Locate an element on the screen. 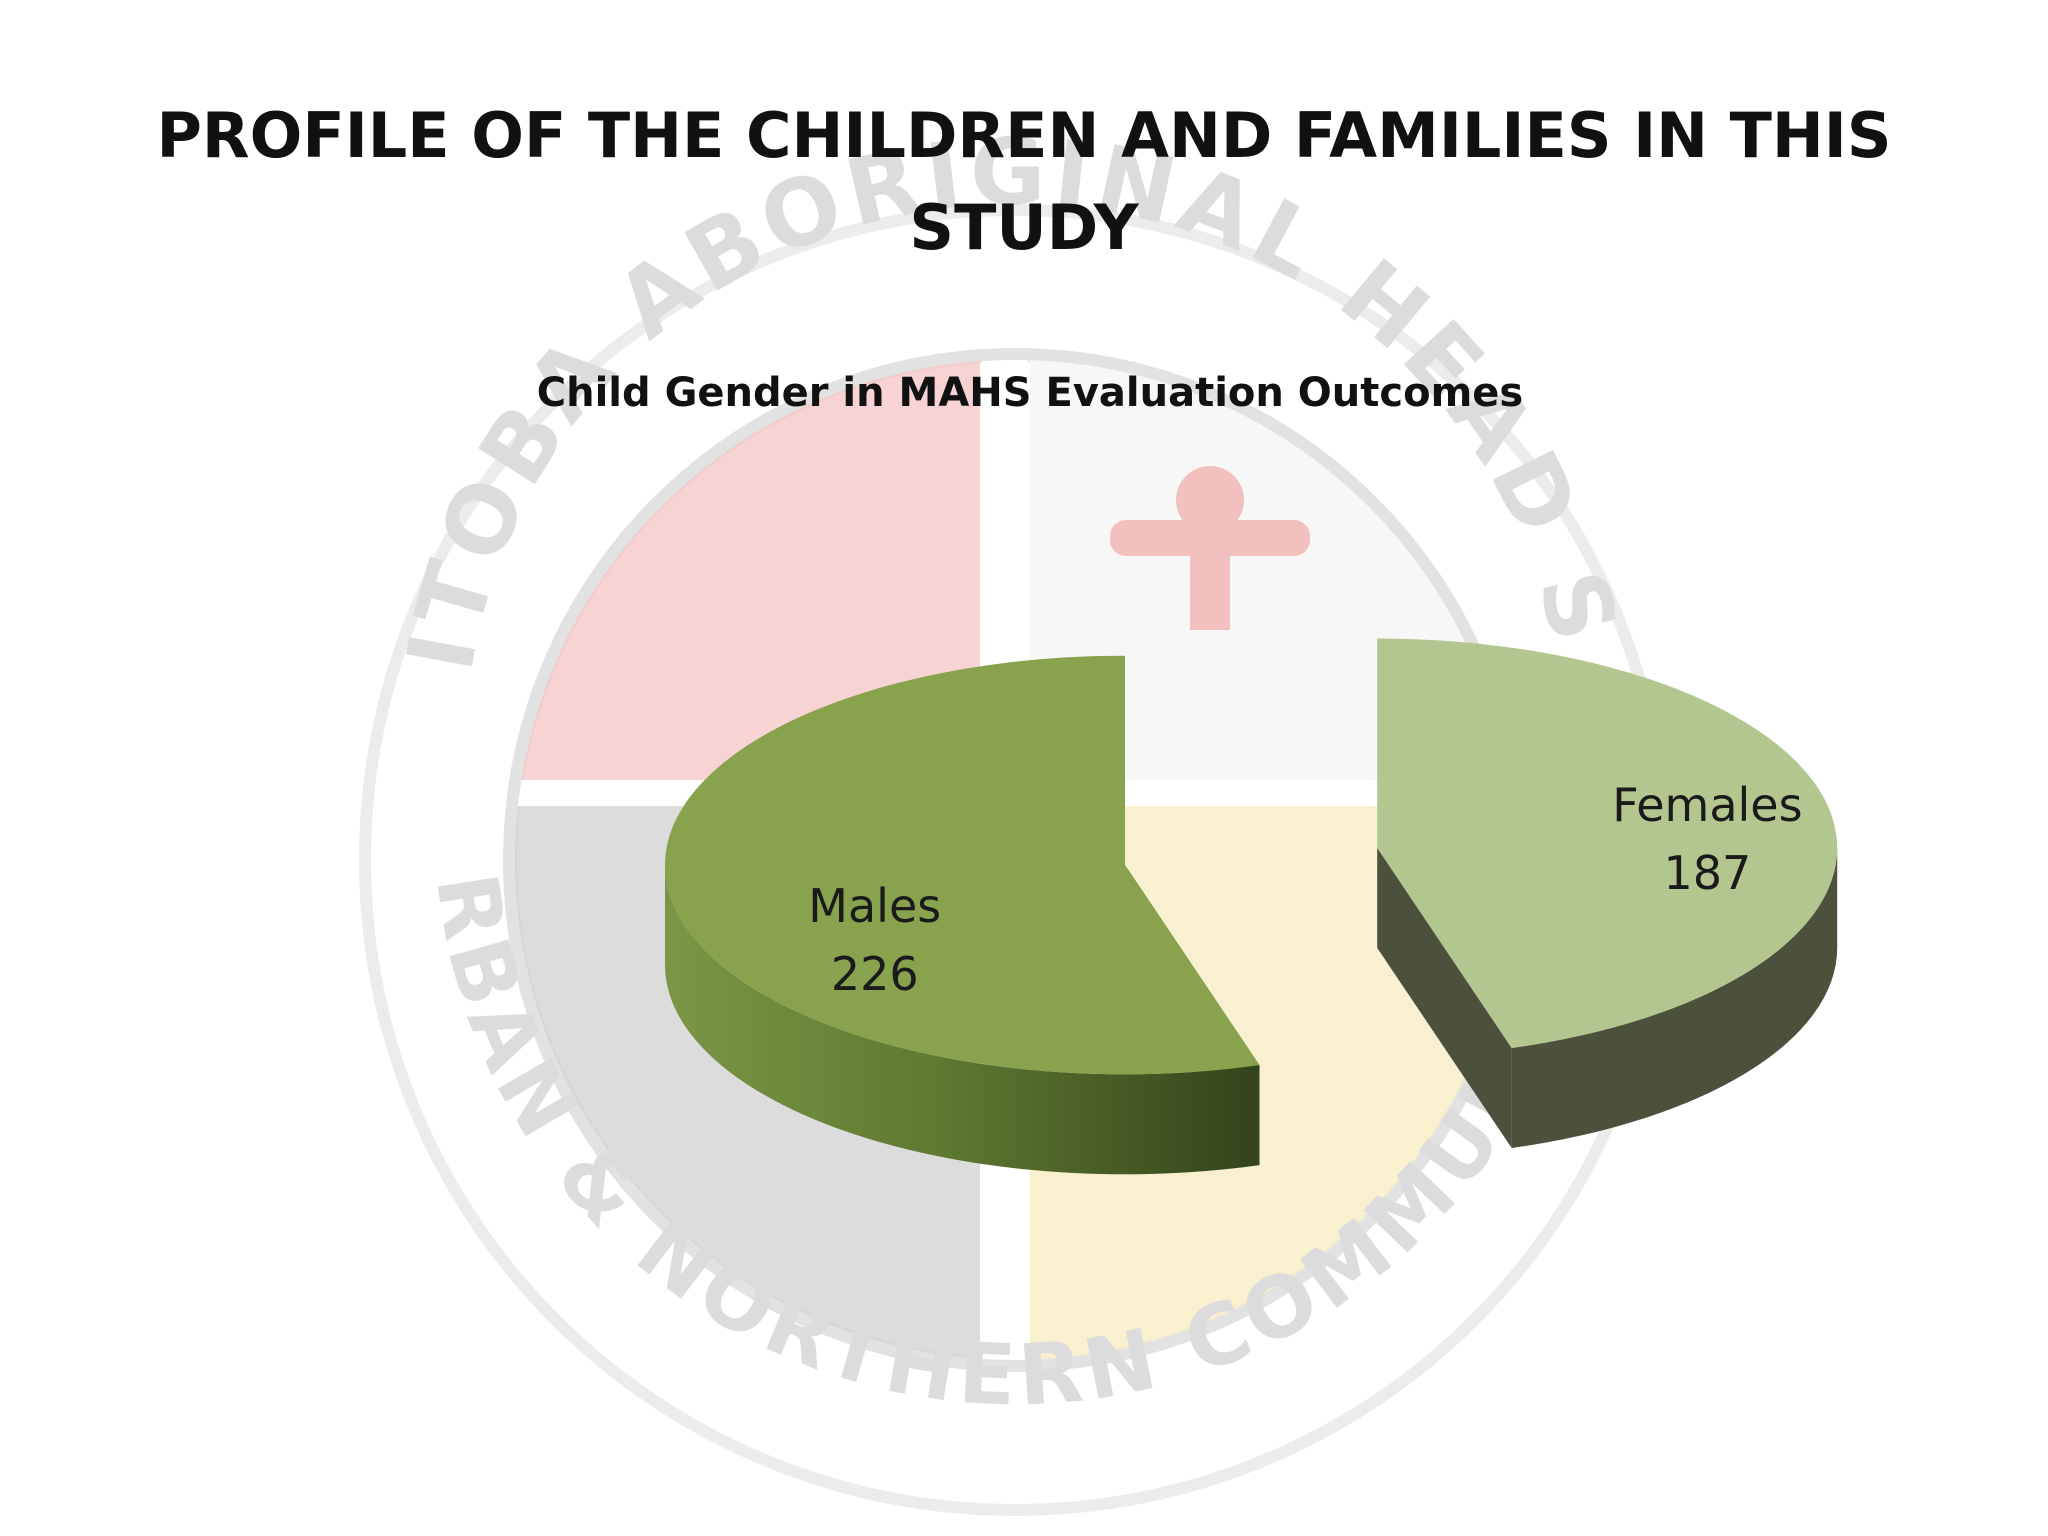  slice-label-males: Males is located at coordinates (874, 906).